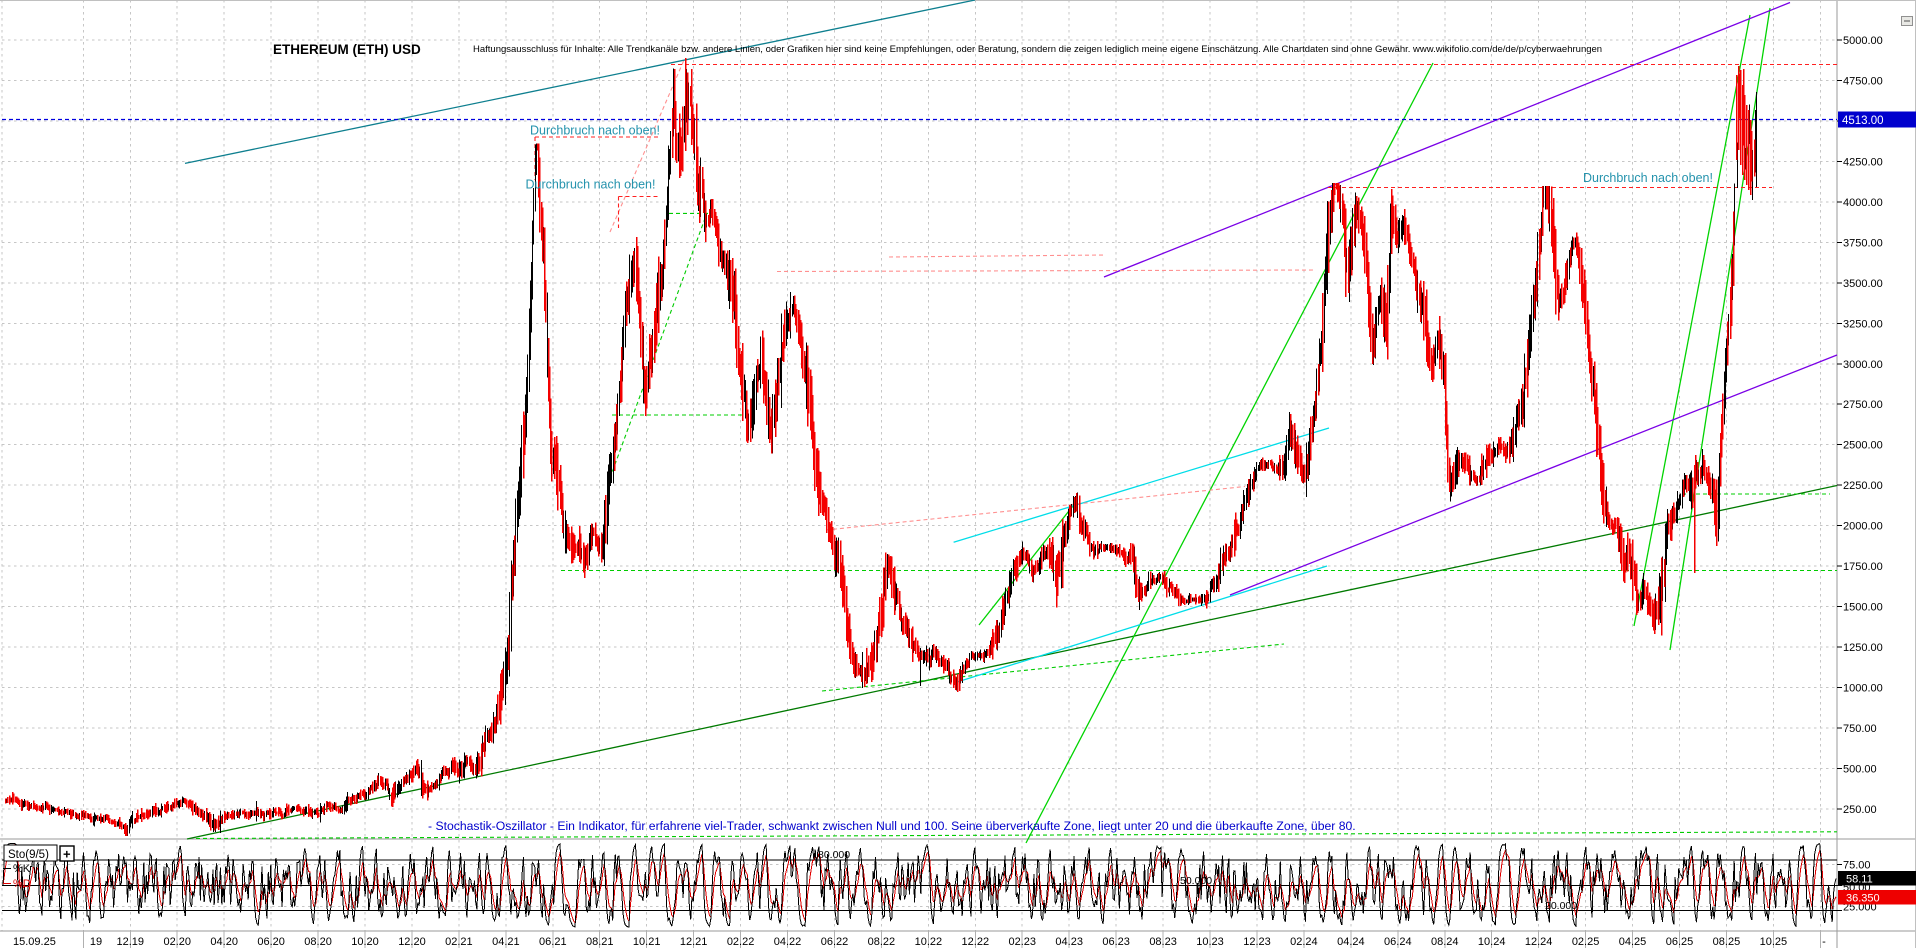 The height and width of the screenshot is (948, 1916). Describe the element at coordinates (1539, 942) in the screenshot. I see `svg-text: 12.24` at that location.